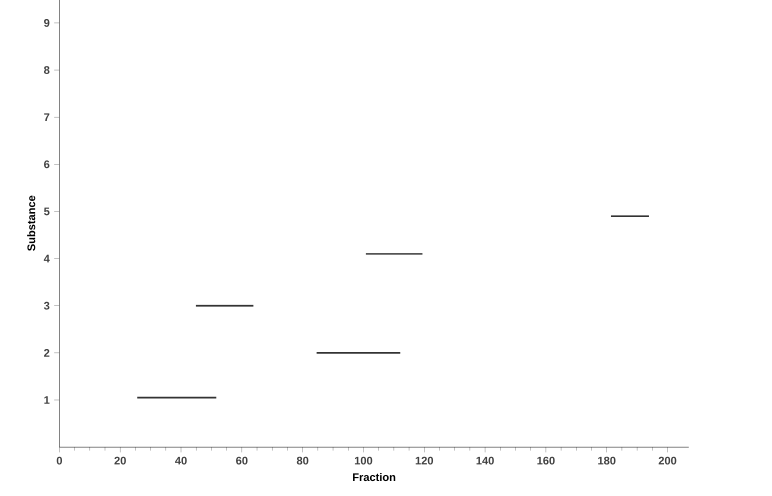  I want to click on x-tick-label: 0, so click(59, 460).